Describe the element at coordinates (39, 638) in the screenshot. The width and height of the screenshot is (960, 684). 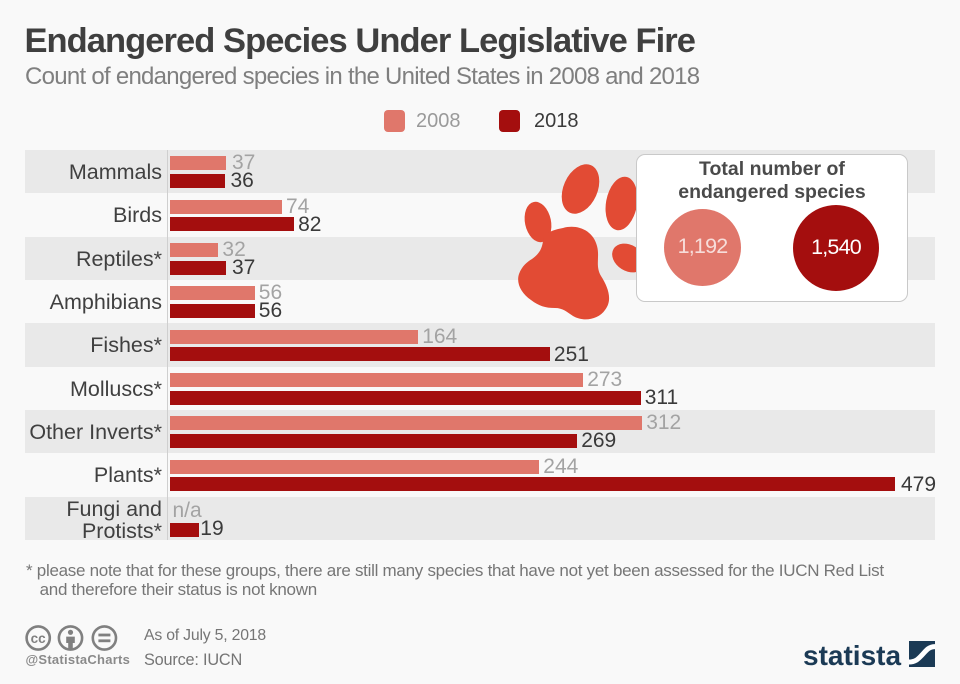
I see `svg-text: cc` at that location.